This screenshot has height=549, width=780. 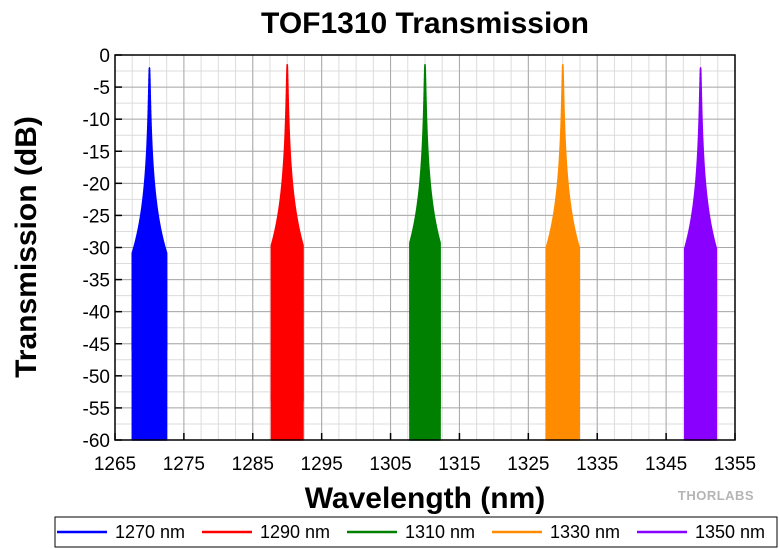 What do you see at coordinates (26, 247) in the screenshot?
I see `y-axis-label: Transmission (dB)` at bounding box center [26, 247].